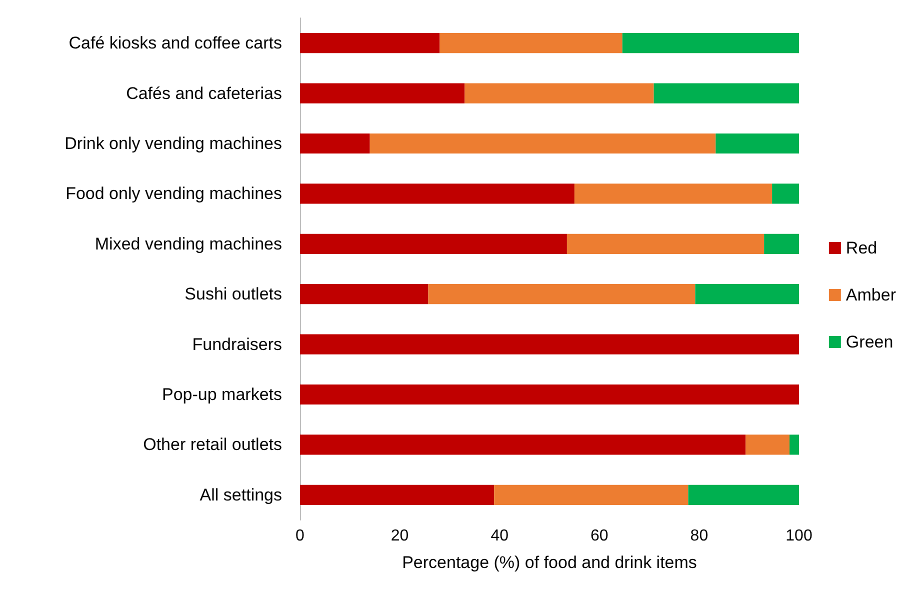  What do you see at coordinates (599, 536) in the screenshot?
I see `x-tick-label: 60` at bounding box center [599, 536].